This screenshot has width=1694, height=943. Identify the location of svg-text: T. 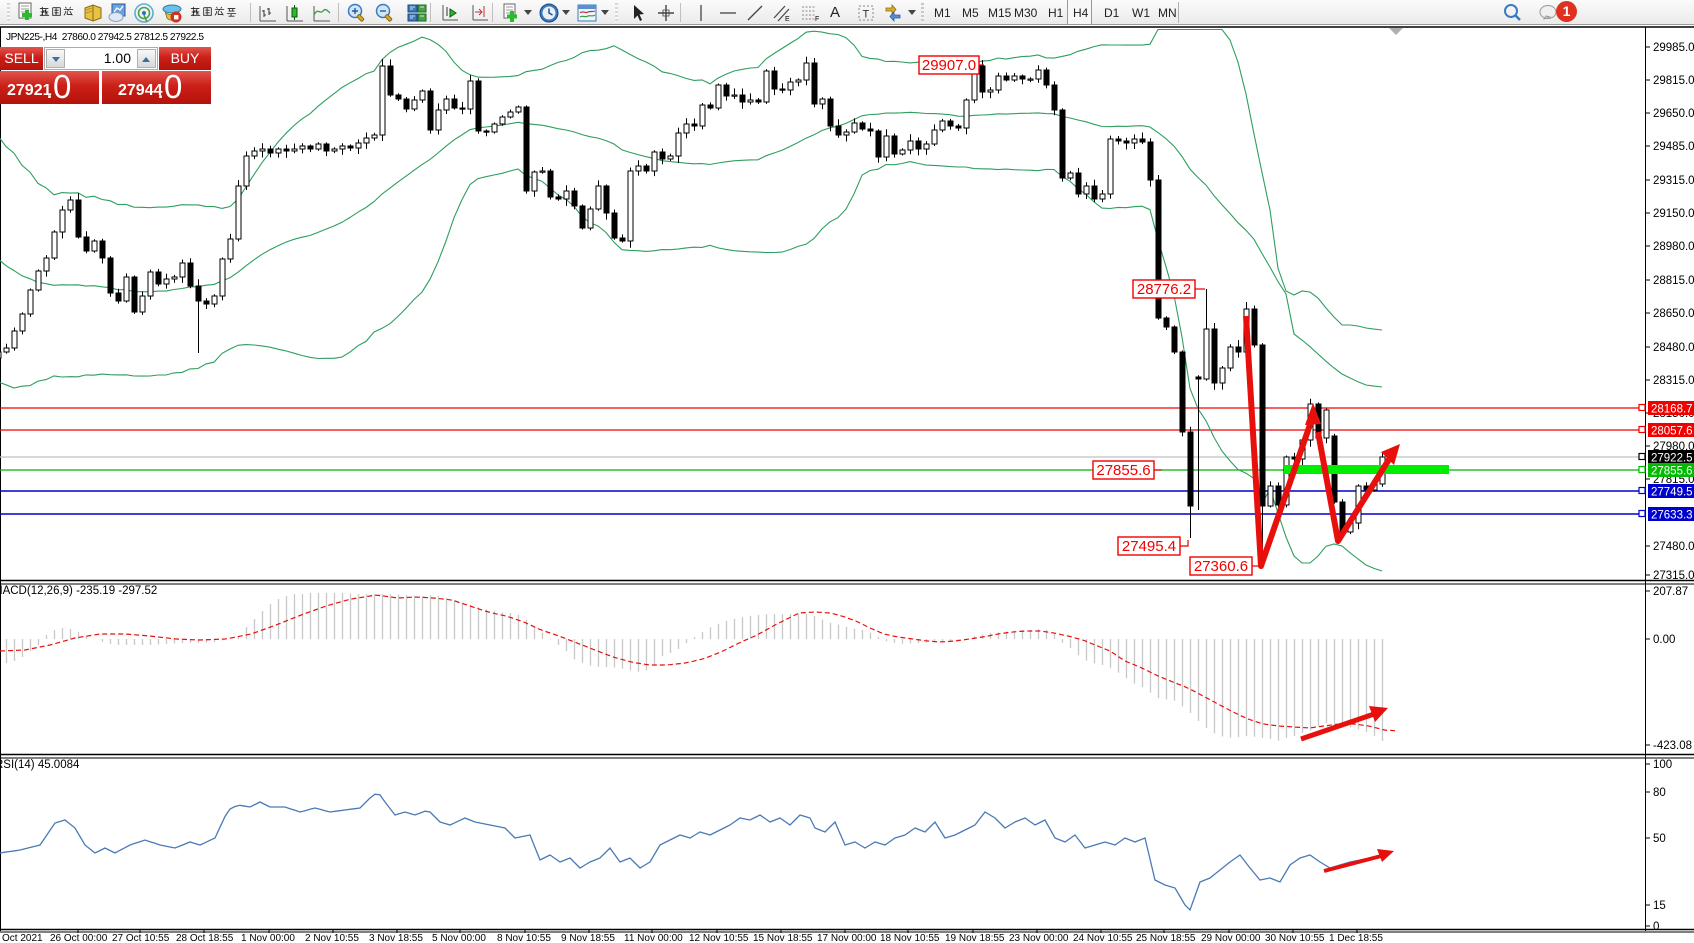
(866, 15).